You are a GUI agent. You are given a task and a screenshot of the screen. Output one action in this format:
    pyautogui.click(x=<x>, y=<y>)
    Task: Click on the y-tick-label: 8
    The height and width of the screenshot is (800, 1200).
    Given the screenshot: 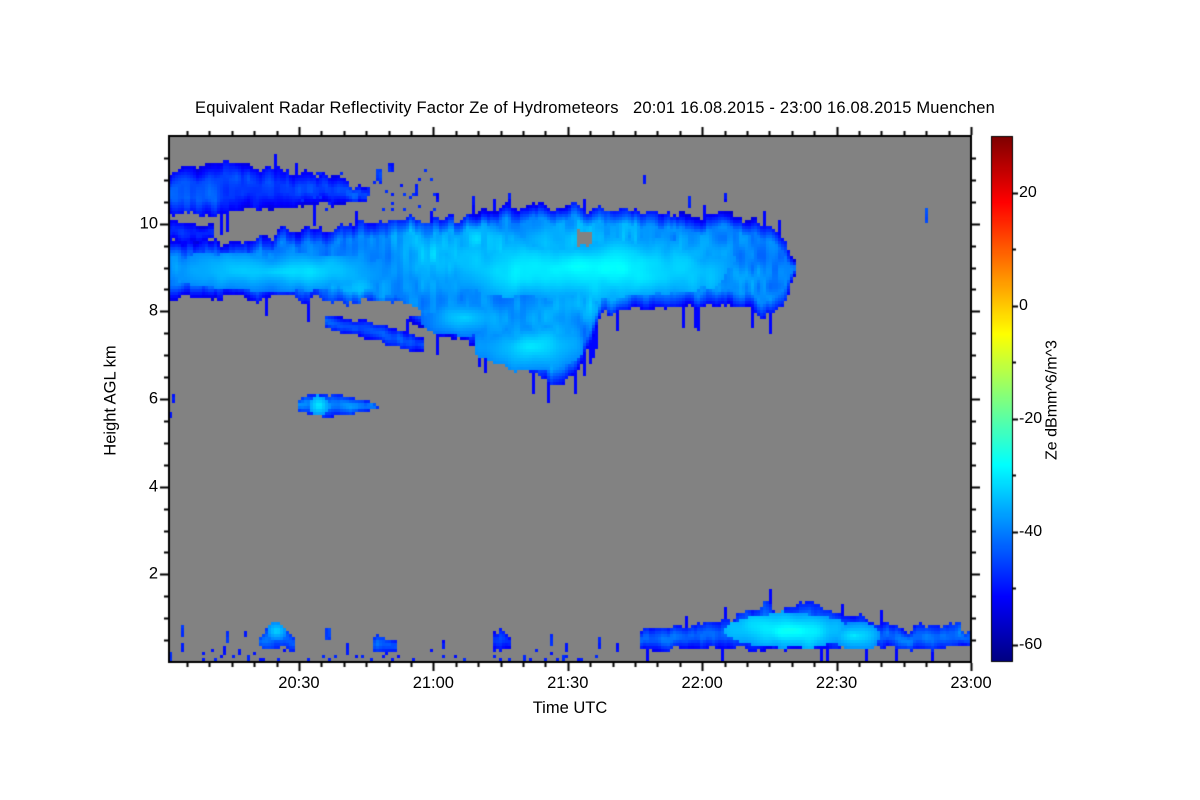 What is the action you would take?
    pyautogui.click(x=153, y=310)
    